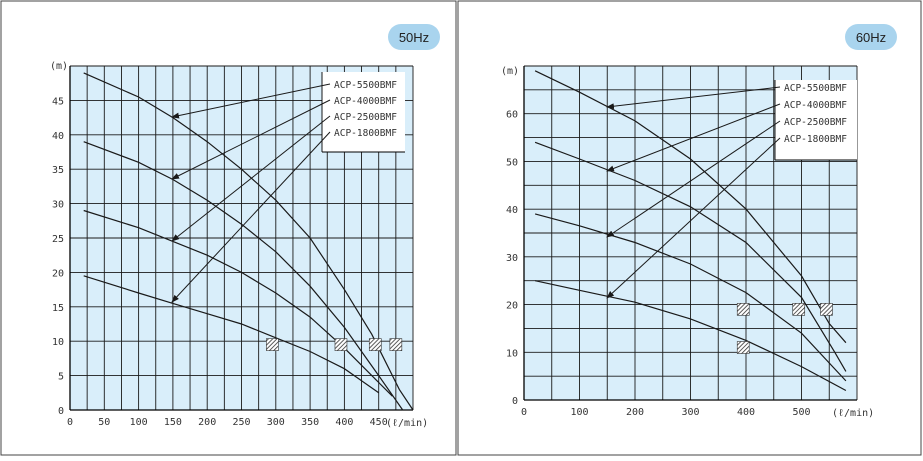  Describe the element at coordinates (61, 377) in the screenshot. I see `y-tick-label: 5` at that location.